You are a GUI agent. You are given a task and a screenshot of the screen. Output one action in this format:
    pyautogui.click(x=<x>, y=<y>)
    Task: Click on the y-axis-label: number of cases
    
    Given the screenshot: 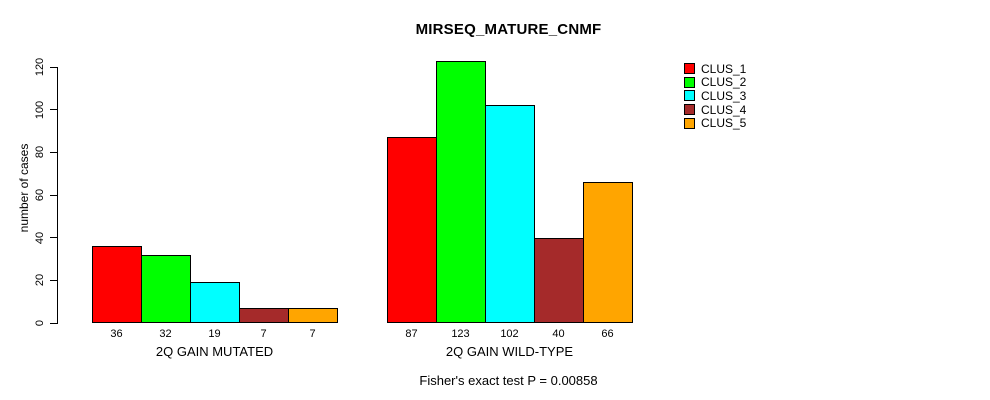 What is the action you would take?
    pyautogui.click(x=24, y=188)
    